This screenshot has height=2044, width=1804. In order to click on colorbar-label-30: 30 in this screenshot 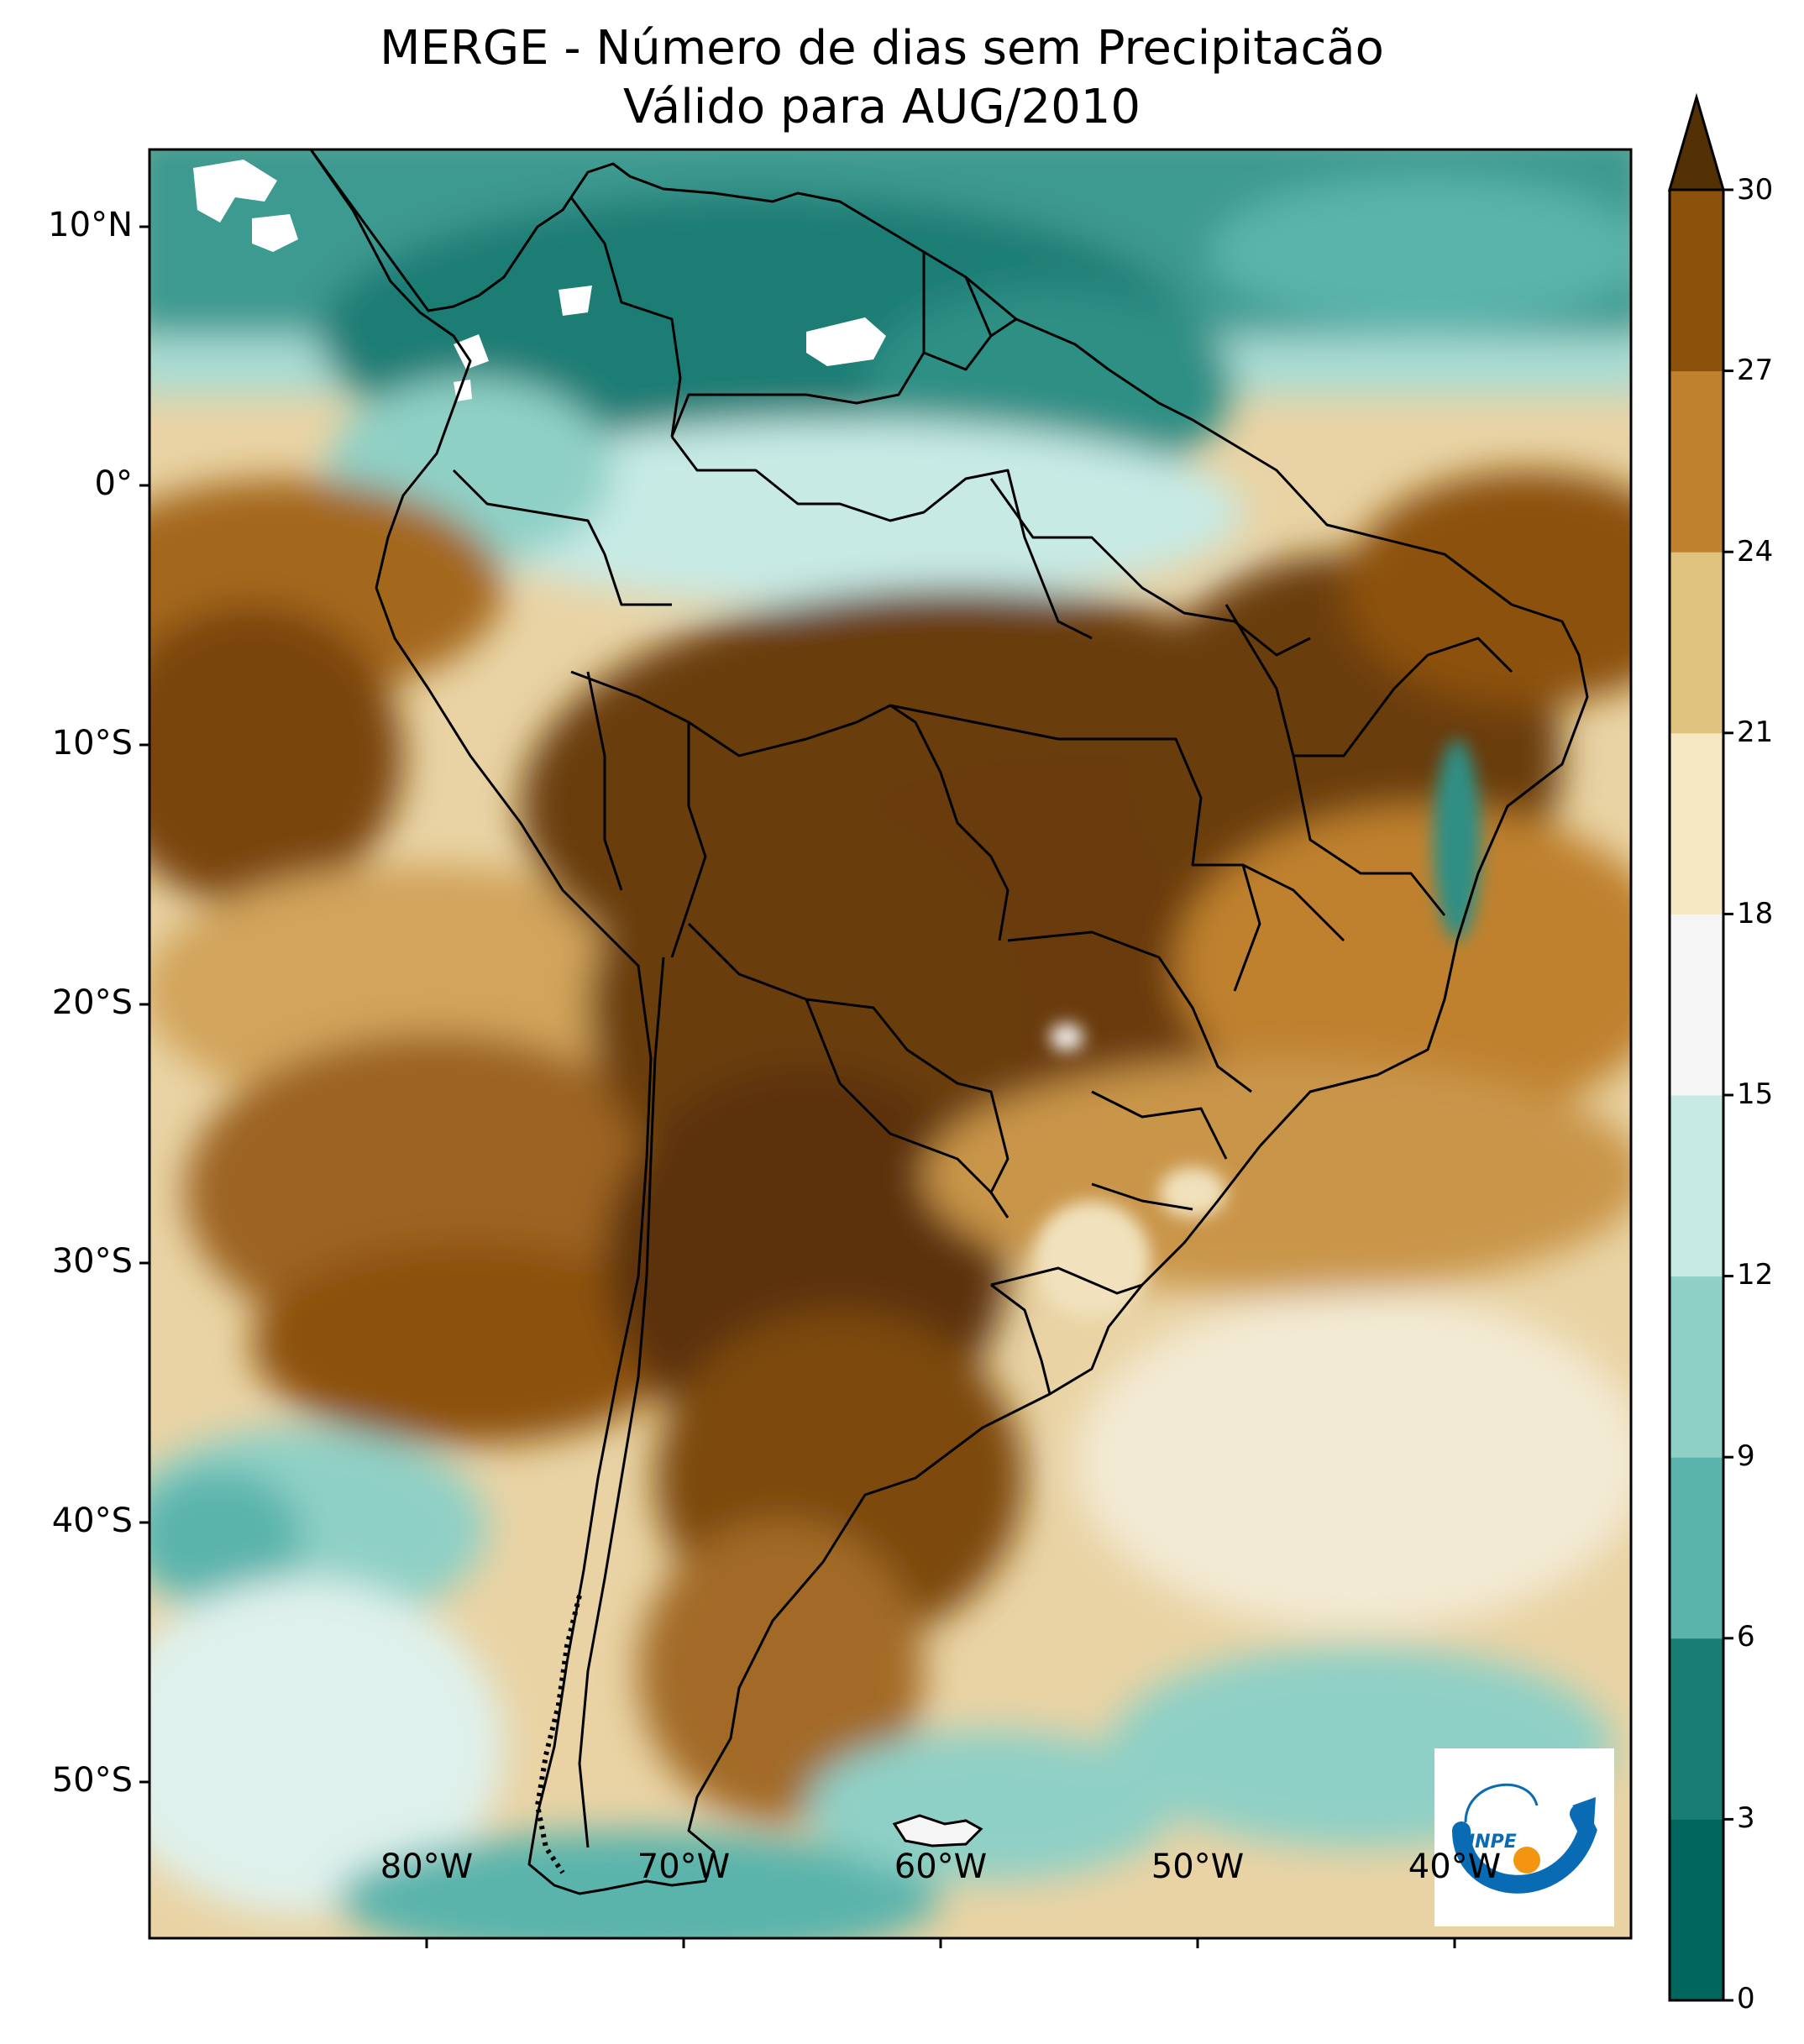, I will do `click(1755, 190)`.